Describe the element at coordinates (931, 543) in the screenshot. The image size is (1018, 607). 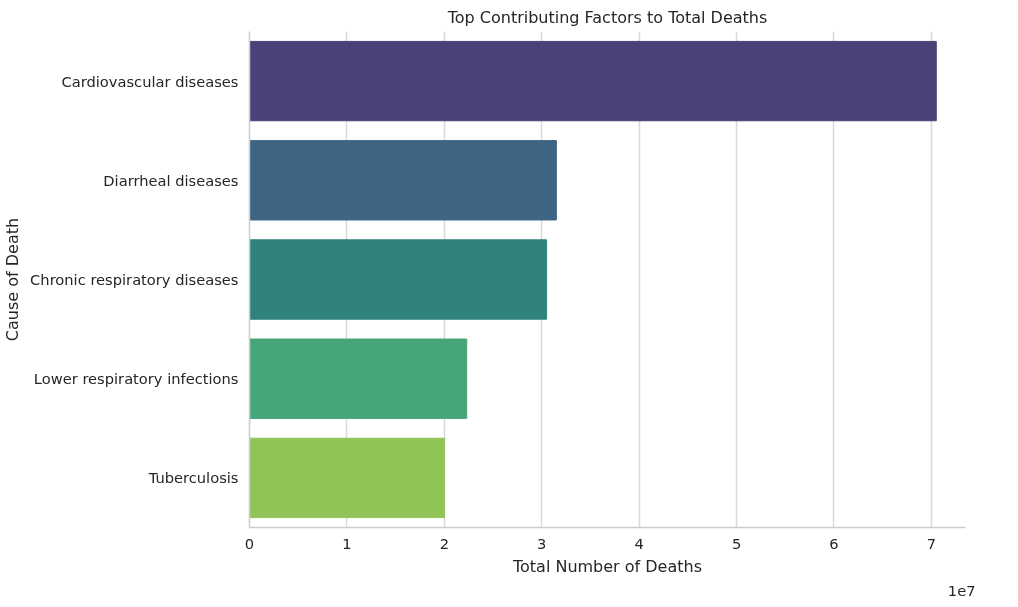
I see `x-tick-label: 7` at that location.